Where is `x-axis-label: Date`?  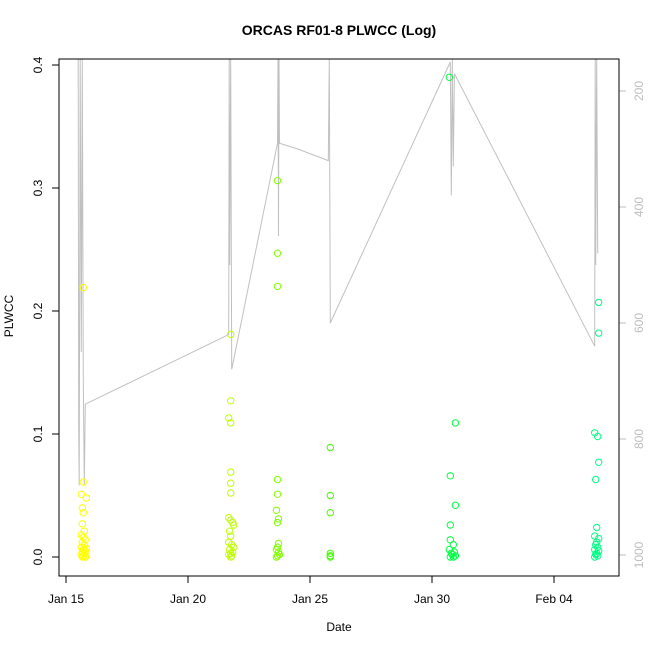
x-axis-label: Date is located at coordinates (339, 627).